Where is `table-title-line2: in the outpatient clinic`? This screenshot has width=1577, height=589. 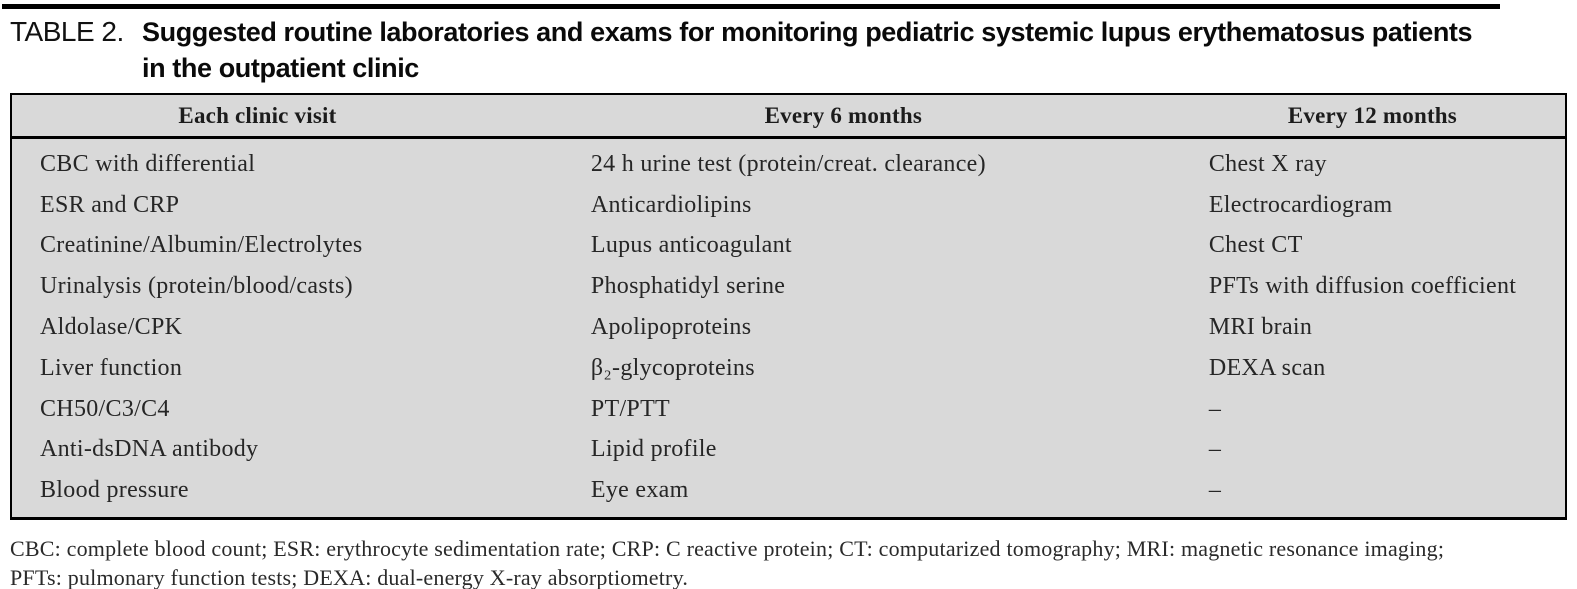
table-title-line2: in the outpatient clinic is located at coordinates (280, 68).